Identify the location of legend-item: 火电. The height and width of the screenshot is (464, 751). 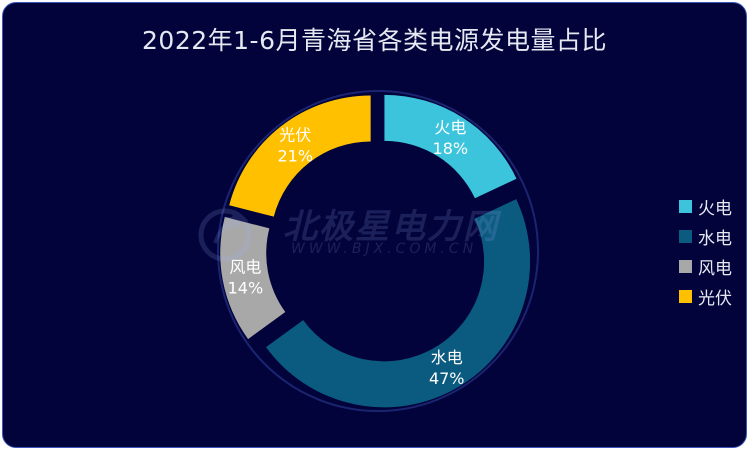
(705, 206).